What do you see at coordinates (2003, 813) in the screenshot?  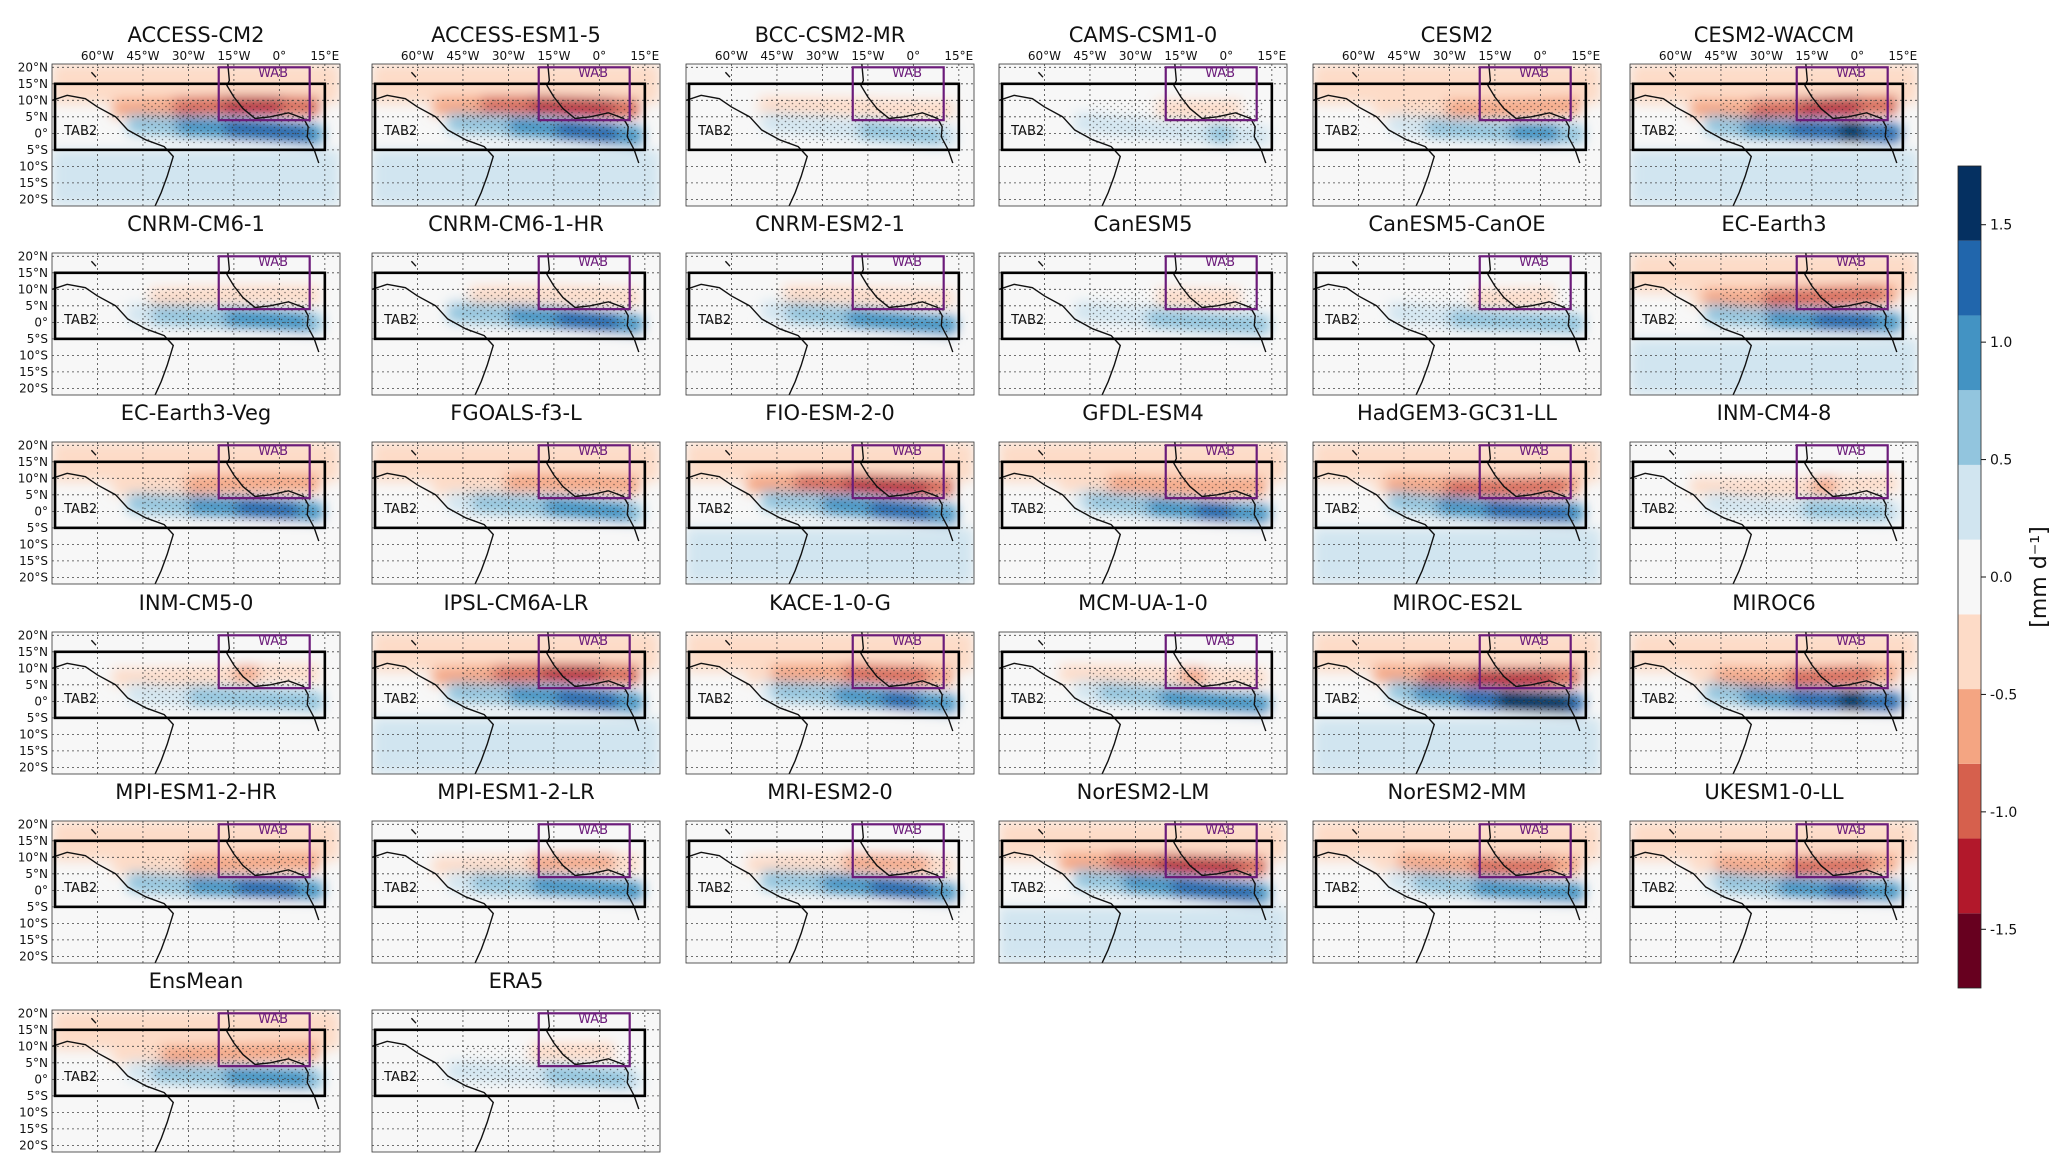 I see `colorbar-tick-label: -1.0` at bounding box center [2003, 813].